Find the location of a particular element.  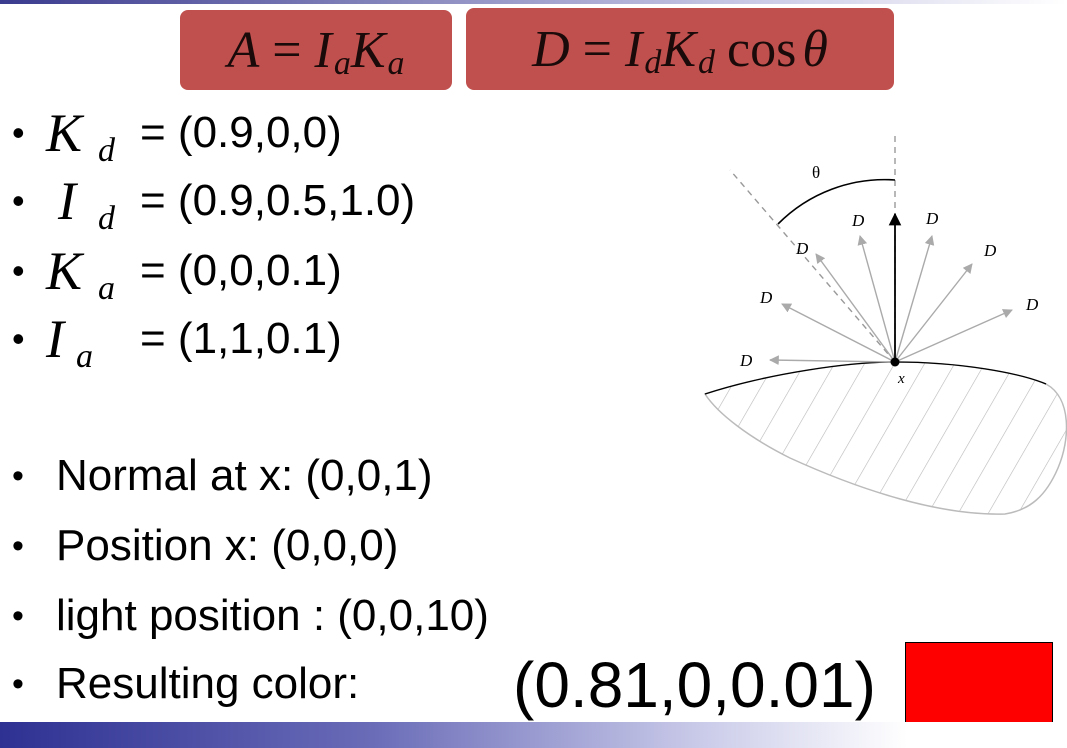

bullet-text: light position : (0,0,10) is located at coordinates (272, 615).